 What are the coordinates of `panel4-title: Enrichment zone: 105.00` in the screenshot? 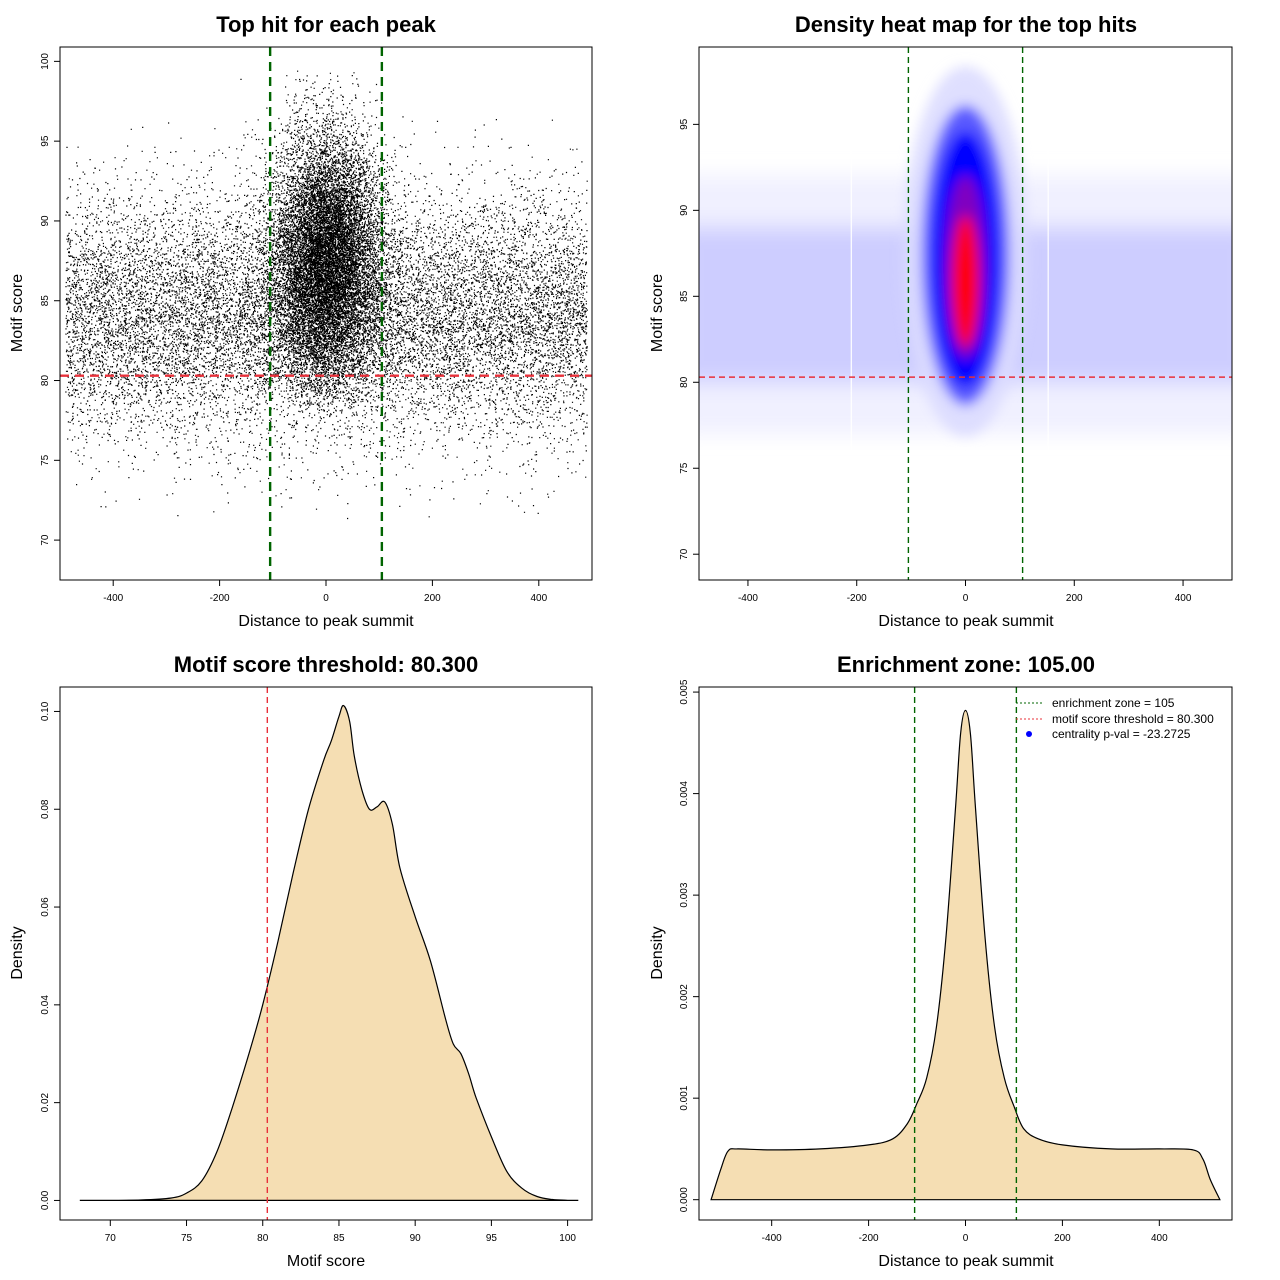 It's located at (966, 664).